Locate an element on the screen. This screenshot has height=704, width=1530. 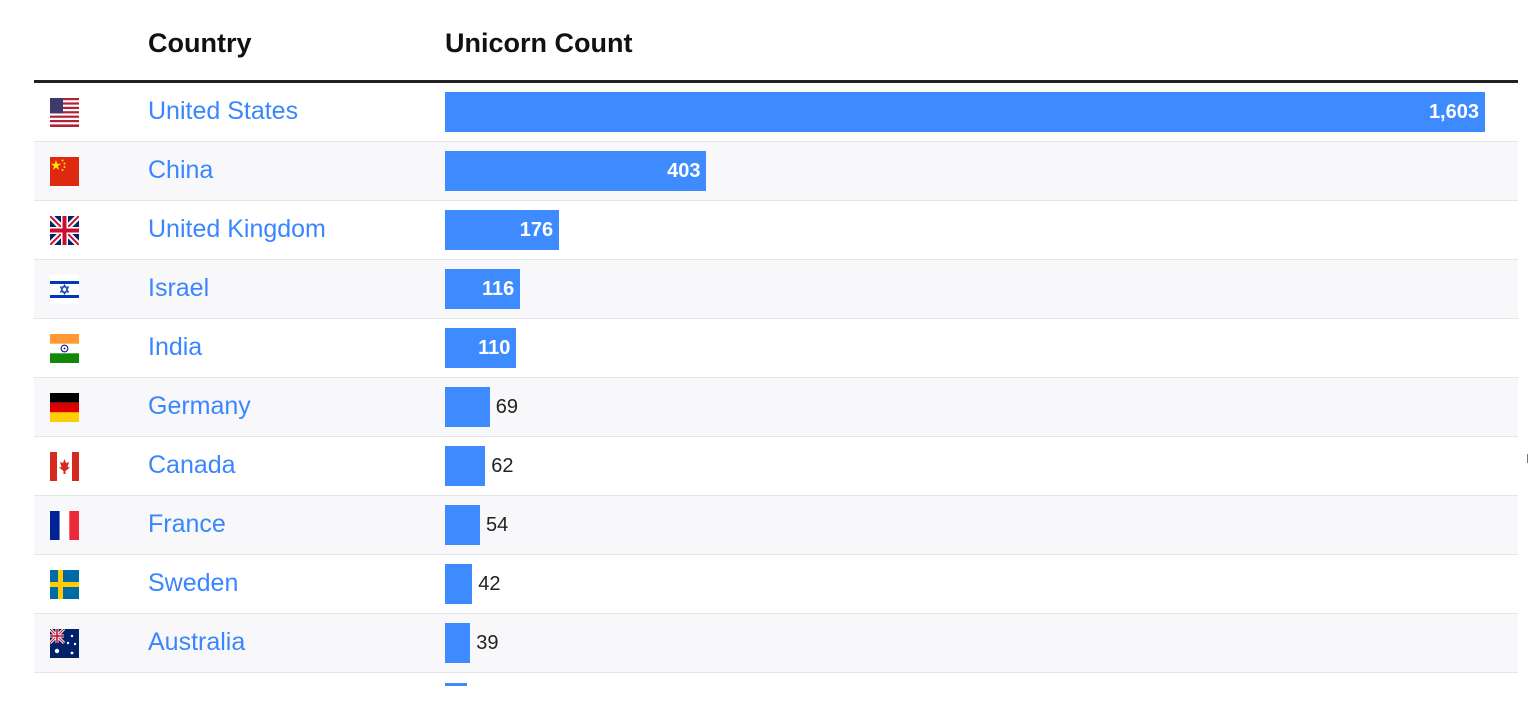
bar-value-label: 116 is located at coordinates (498, 289).